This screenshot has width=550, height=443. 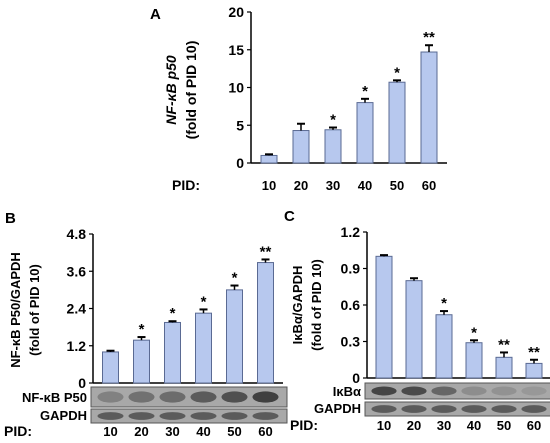 What do you see at coordinates (347, 391) in the screenshot?
I see `panel-c-blot-label: IκBα` at bounding box center [347, 391].